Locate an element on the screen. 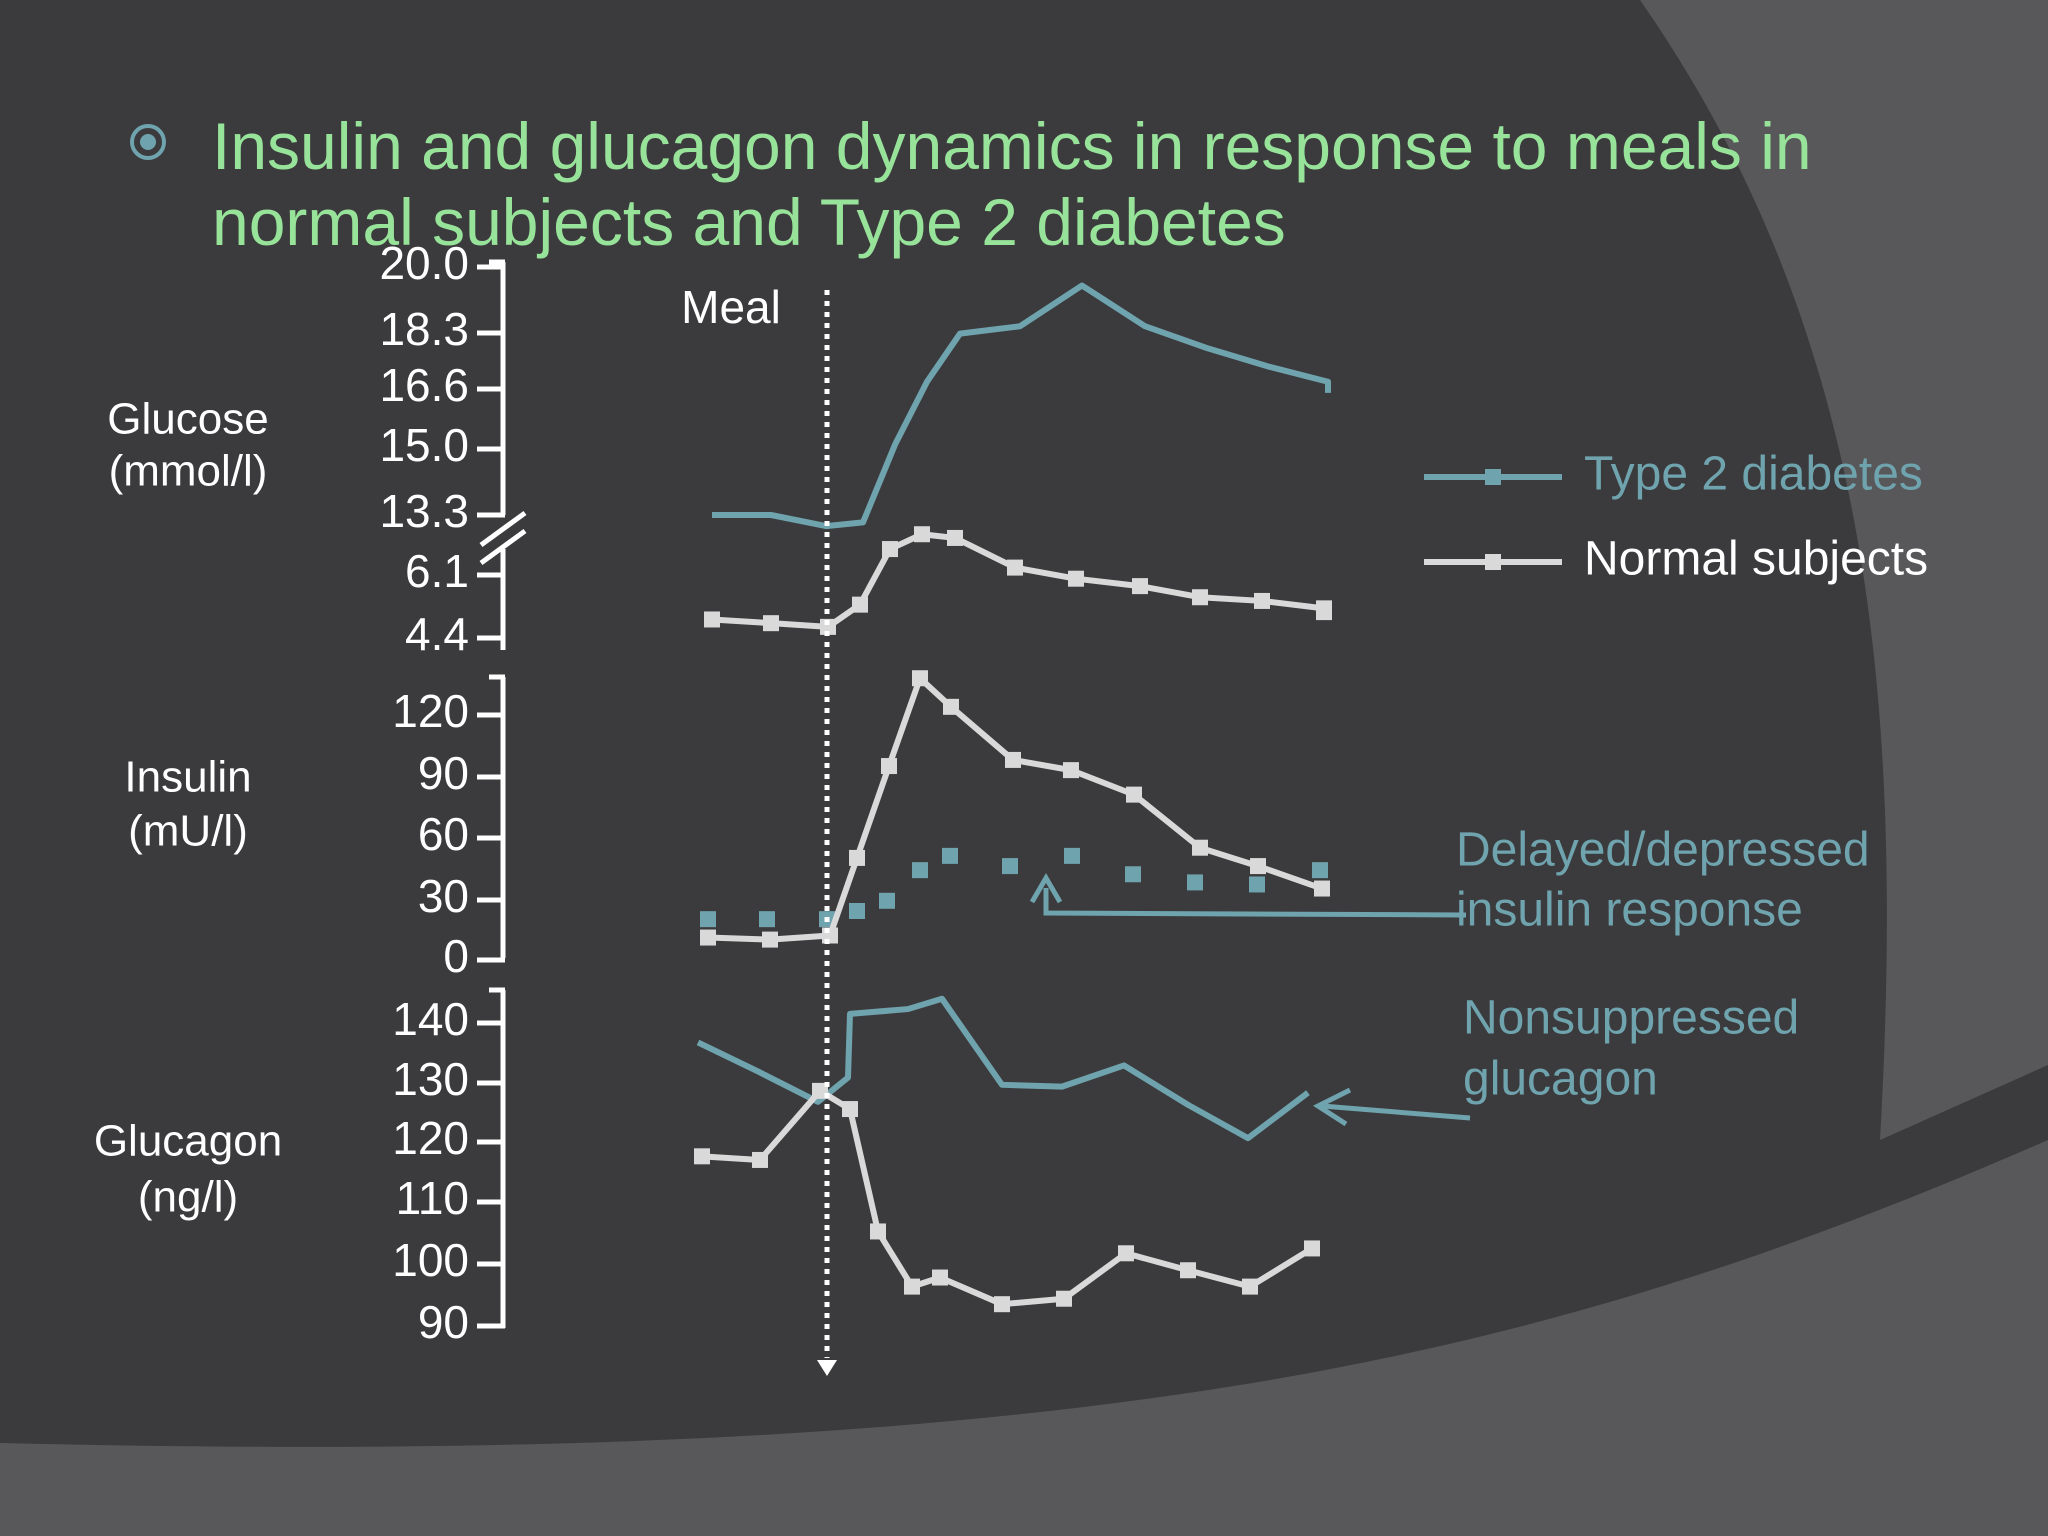 This screenshot has height=1536, width=2048. glucose-normal-line is located at coordinates (1019, 580).